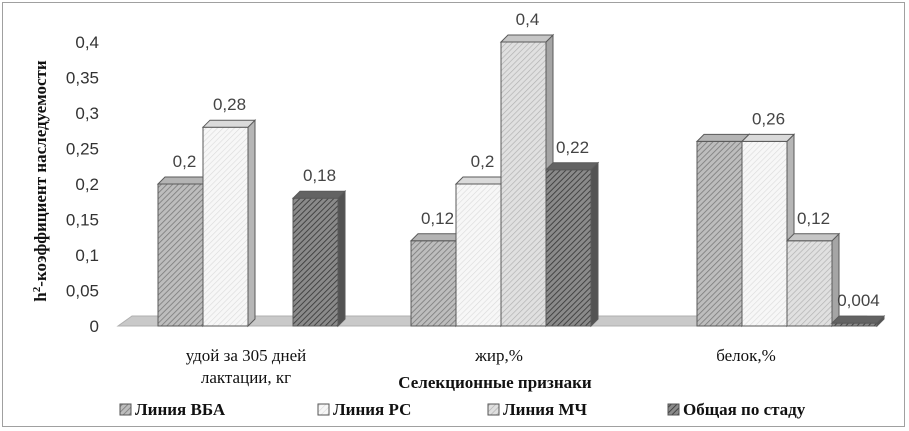  I want to click on y-tick-label: 0,1, so click(87, 255).